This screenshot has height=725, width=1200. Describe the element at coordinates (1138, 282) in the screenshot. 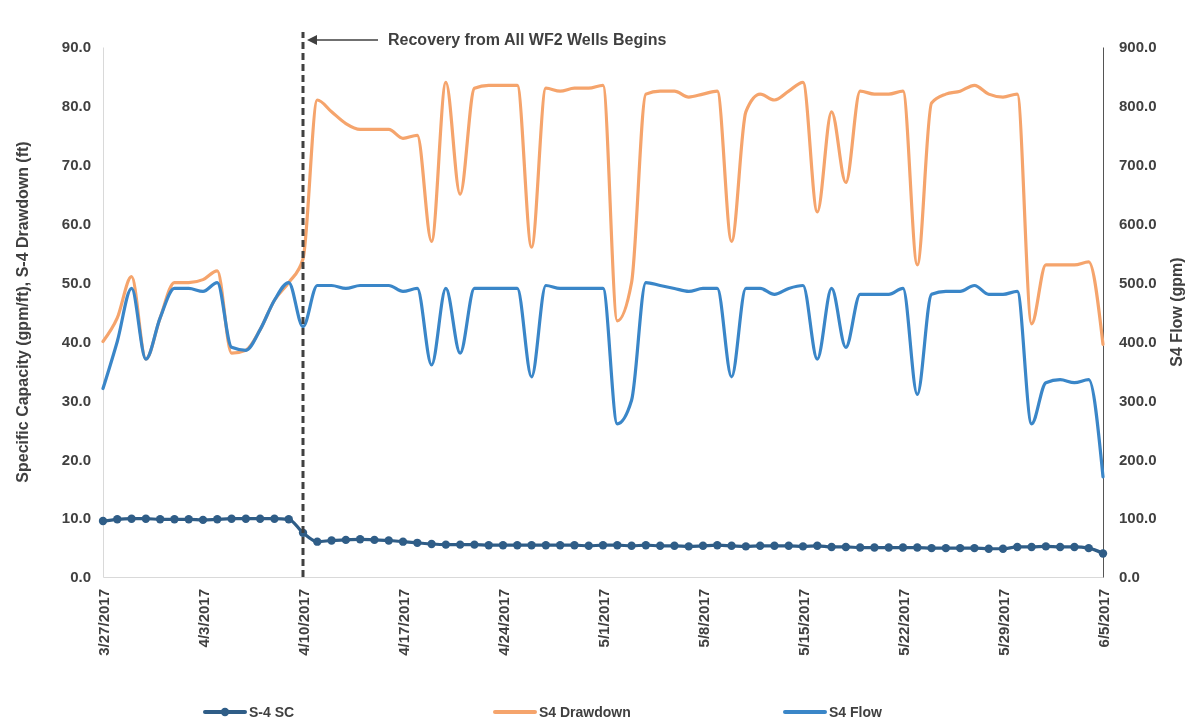

I see `y2-tick-label: 500.0` at that location.